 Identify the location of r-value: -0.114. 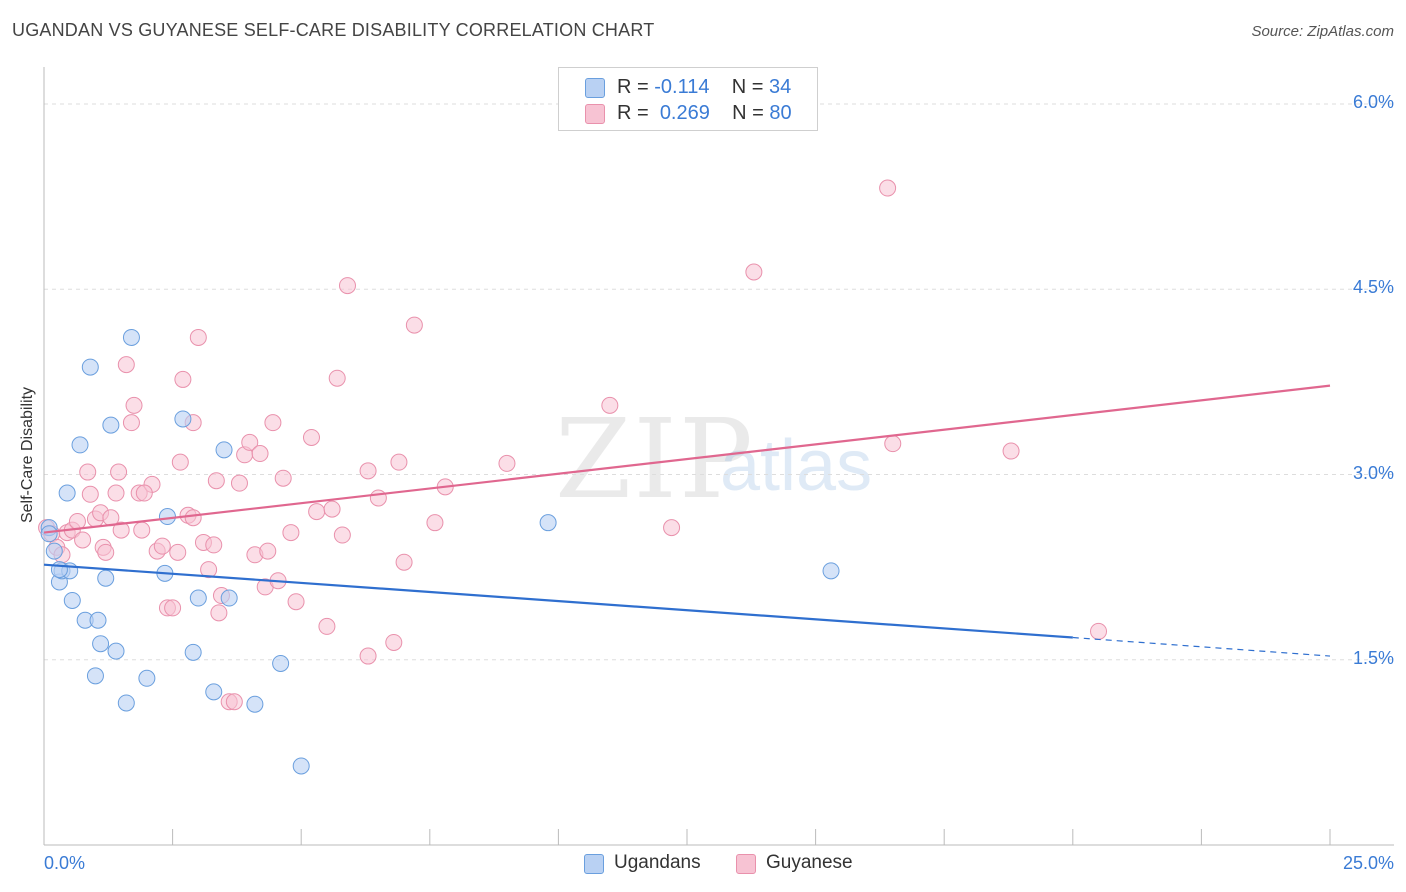
(682, 87).